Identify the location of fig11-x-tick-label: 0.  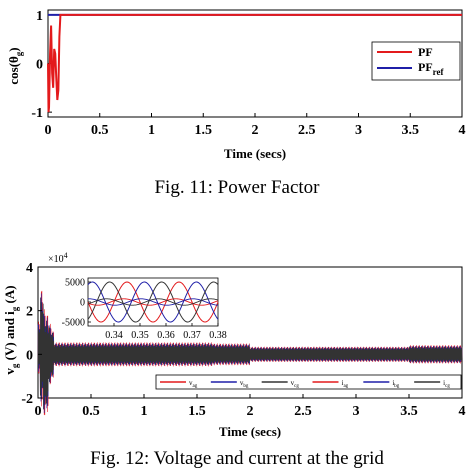
(48, 130).